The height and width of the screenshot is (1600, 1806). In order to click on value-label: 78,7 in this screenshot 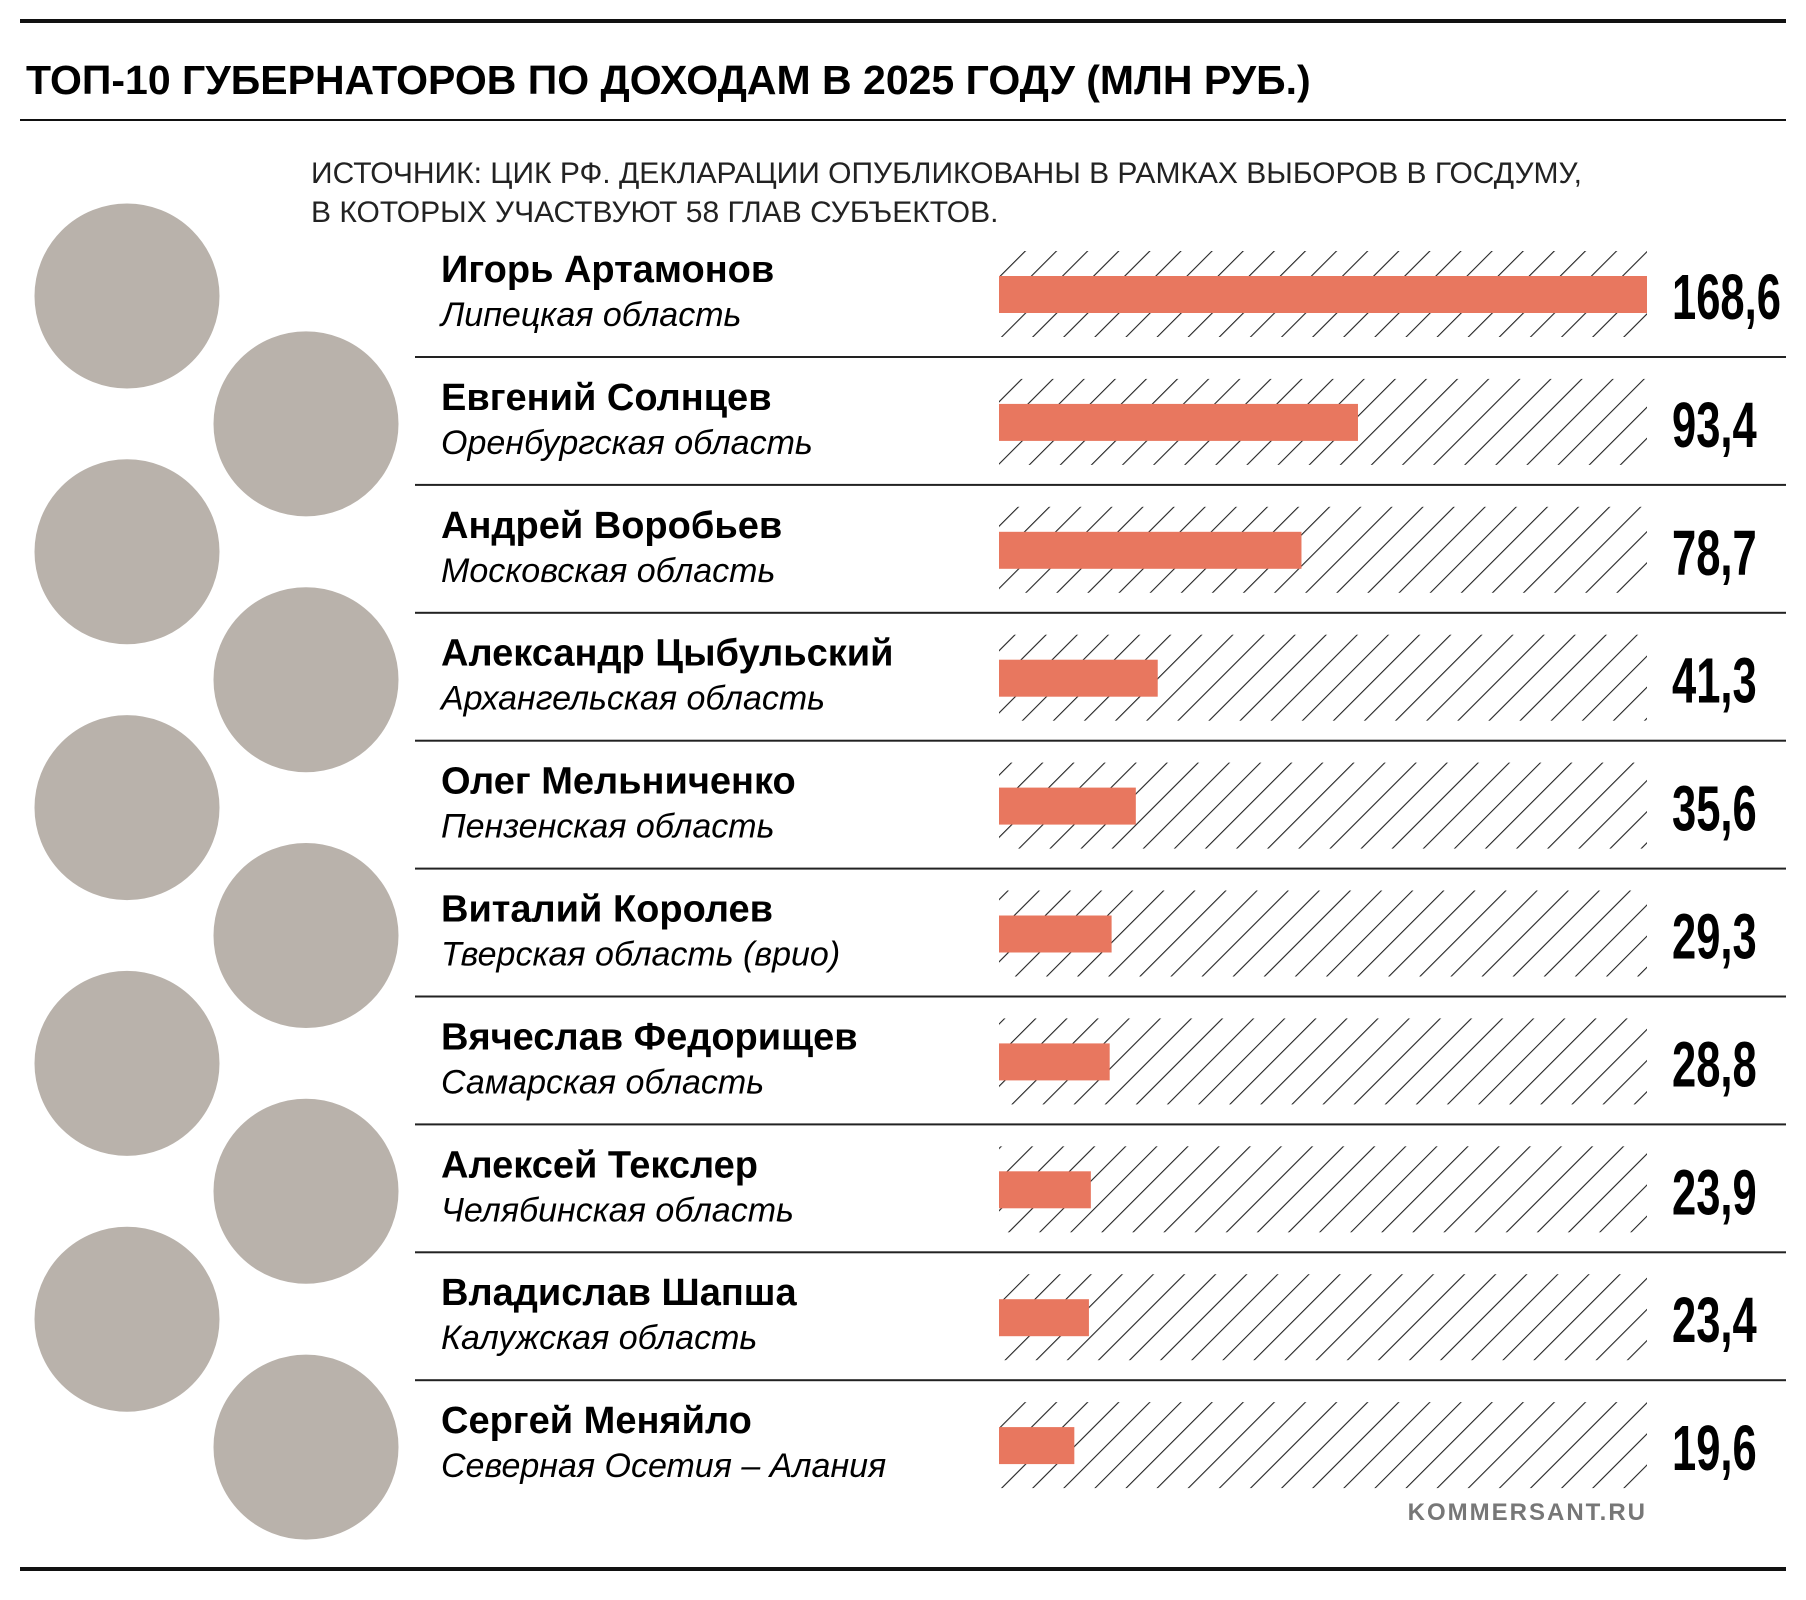, I will do `click(1714, 552)`.